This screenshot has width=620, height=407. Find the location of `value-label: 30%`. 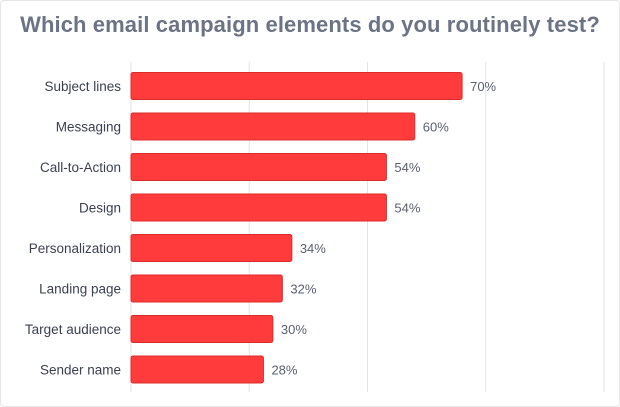

value-label: 30% is located at coordinates (294, 329).